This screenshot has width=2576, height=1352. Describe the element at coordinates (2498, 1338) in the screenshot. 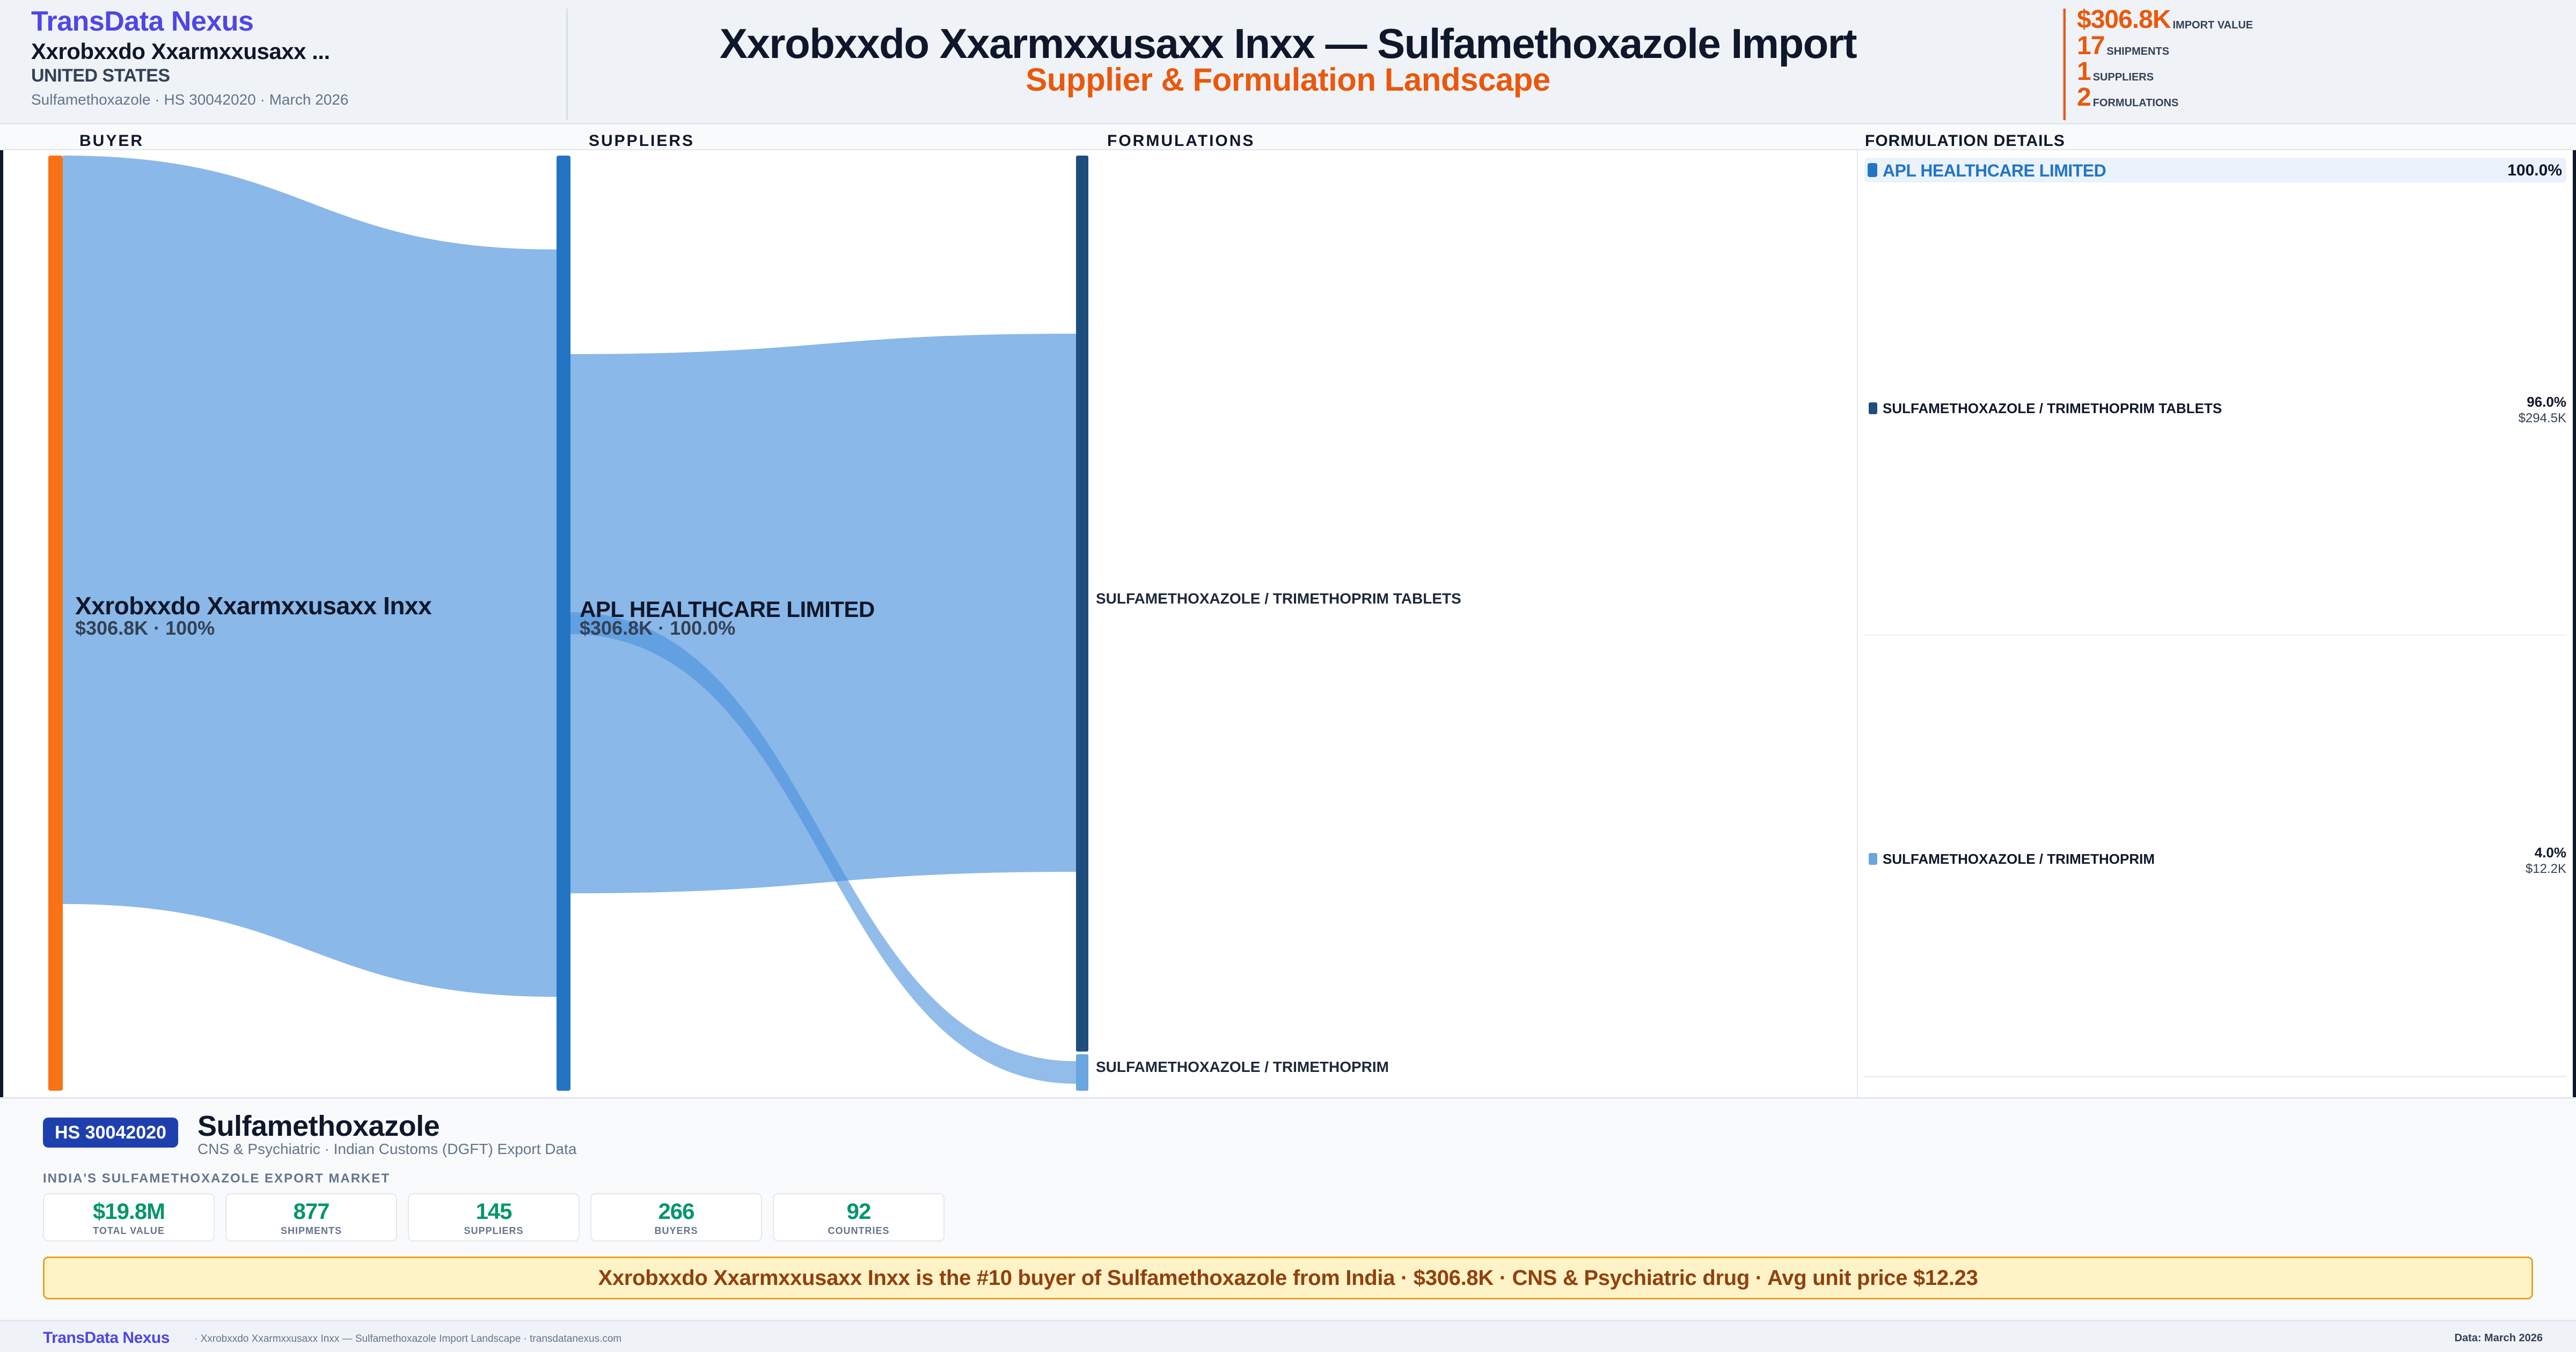

I see `footer-date: Data: March 2026` at that location.